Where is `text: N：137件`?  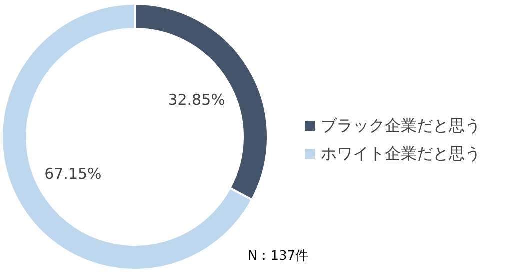
text: N：137件 is located at coordinates (278, 256).